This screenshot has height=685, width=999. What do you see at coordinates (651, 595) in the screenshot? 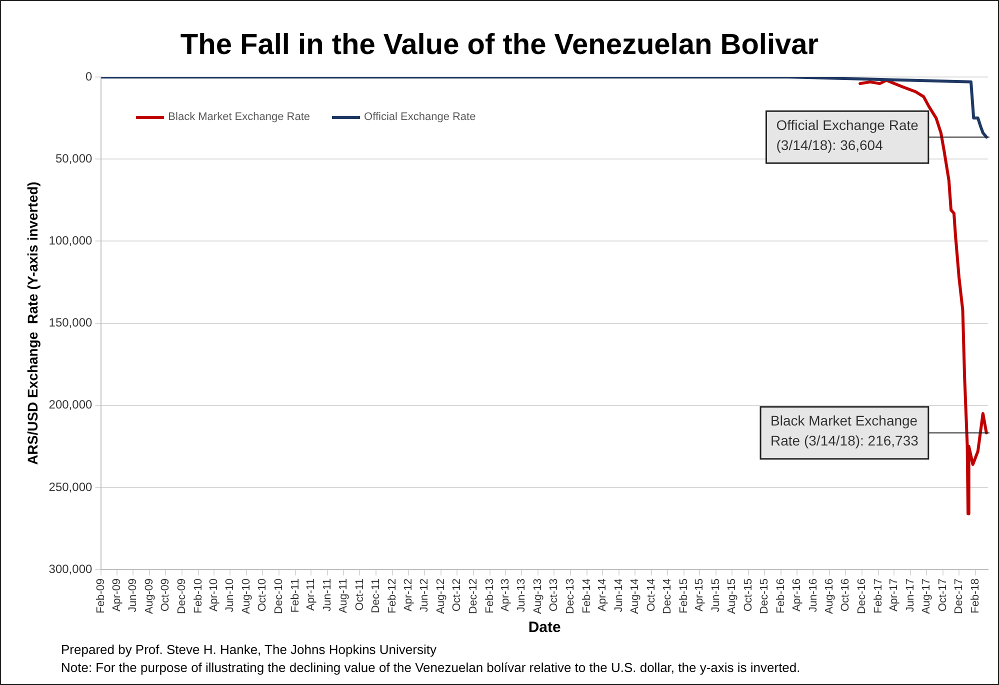
I see `x-tick-label: Oct-14` at bounding box center [651, 595].